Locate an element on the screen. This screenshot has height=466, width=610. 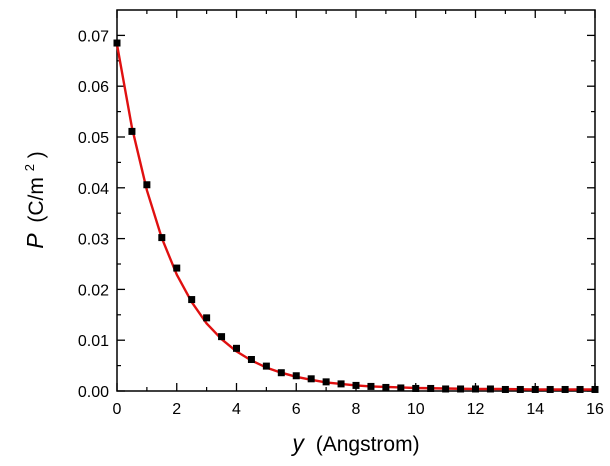
x-axis-symbol: y is located at coordinates (297, 443).